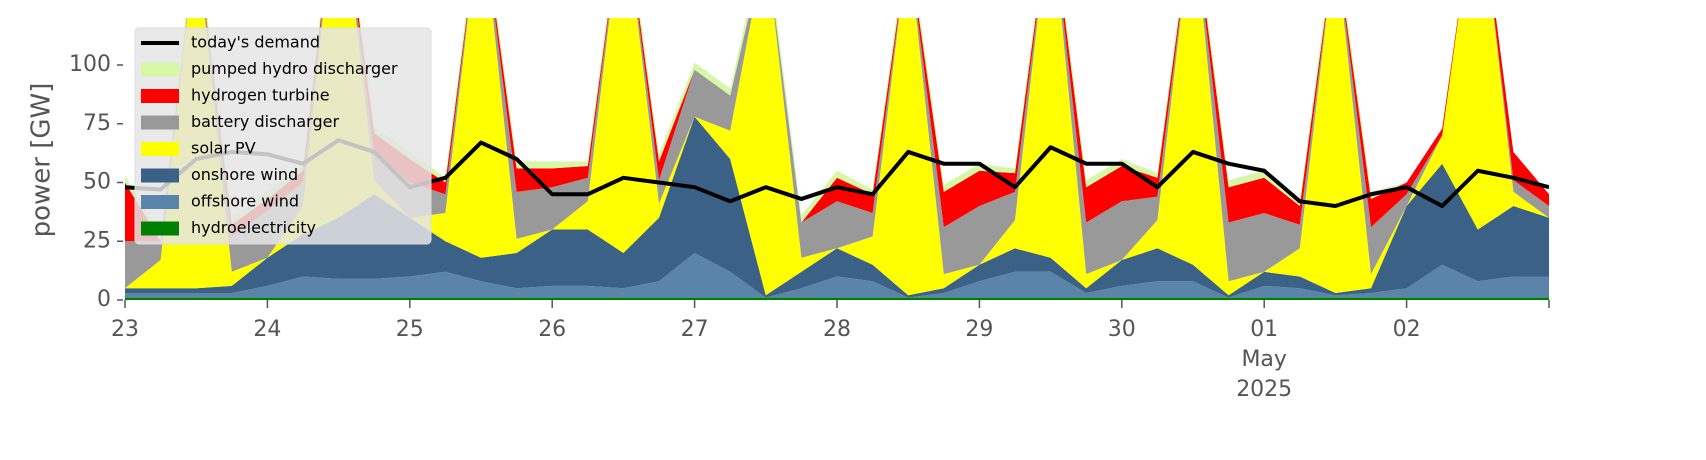 The width and height of the screenshot is (1706, 460). I want to click on x-tick-label: 27, so click(695, 329).